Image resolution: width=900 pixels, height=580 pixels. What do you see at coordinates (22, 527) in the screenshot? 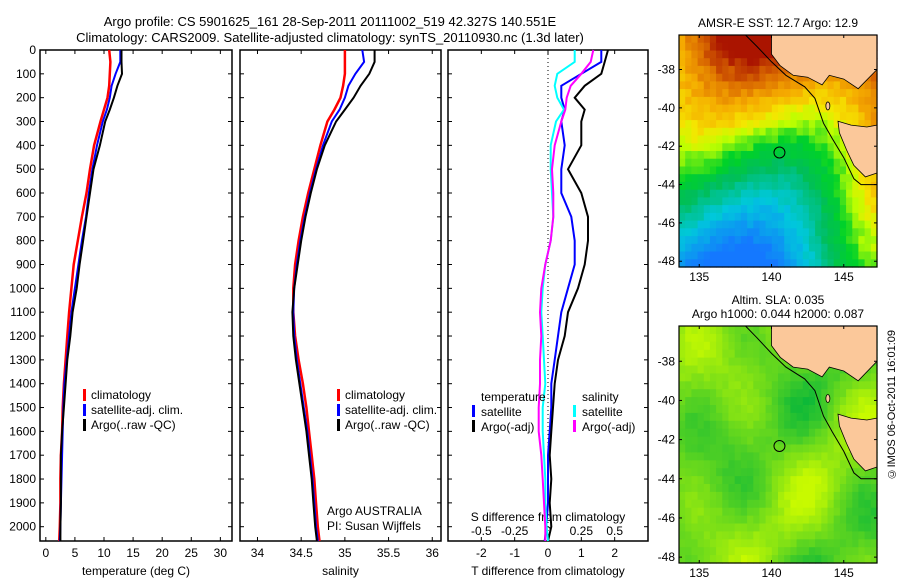
I see `y-tick-label: 2000` at bounding box center [22, 527].